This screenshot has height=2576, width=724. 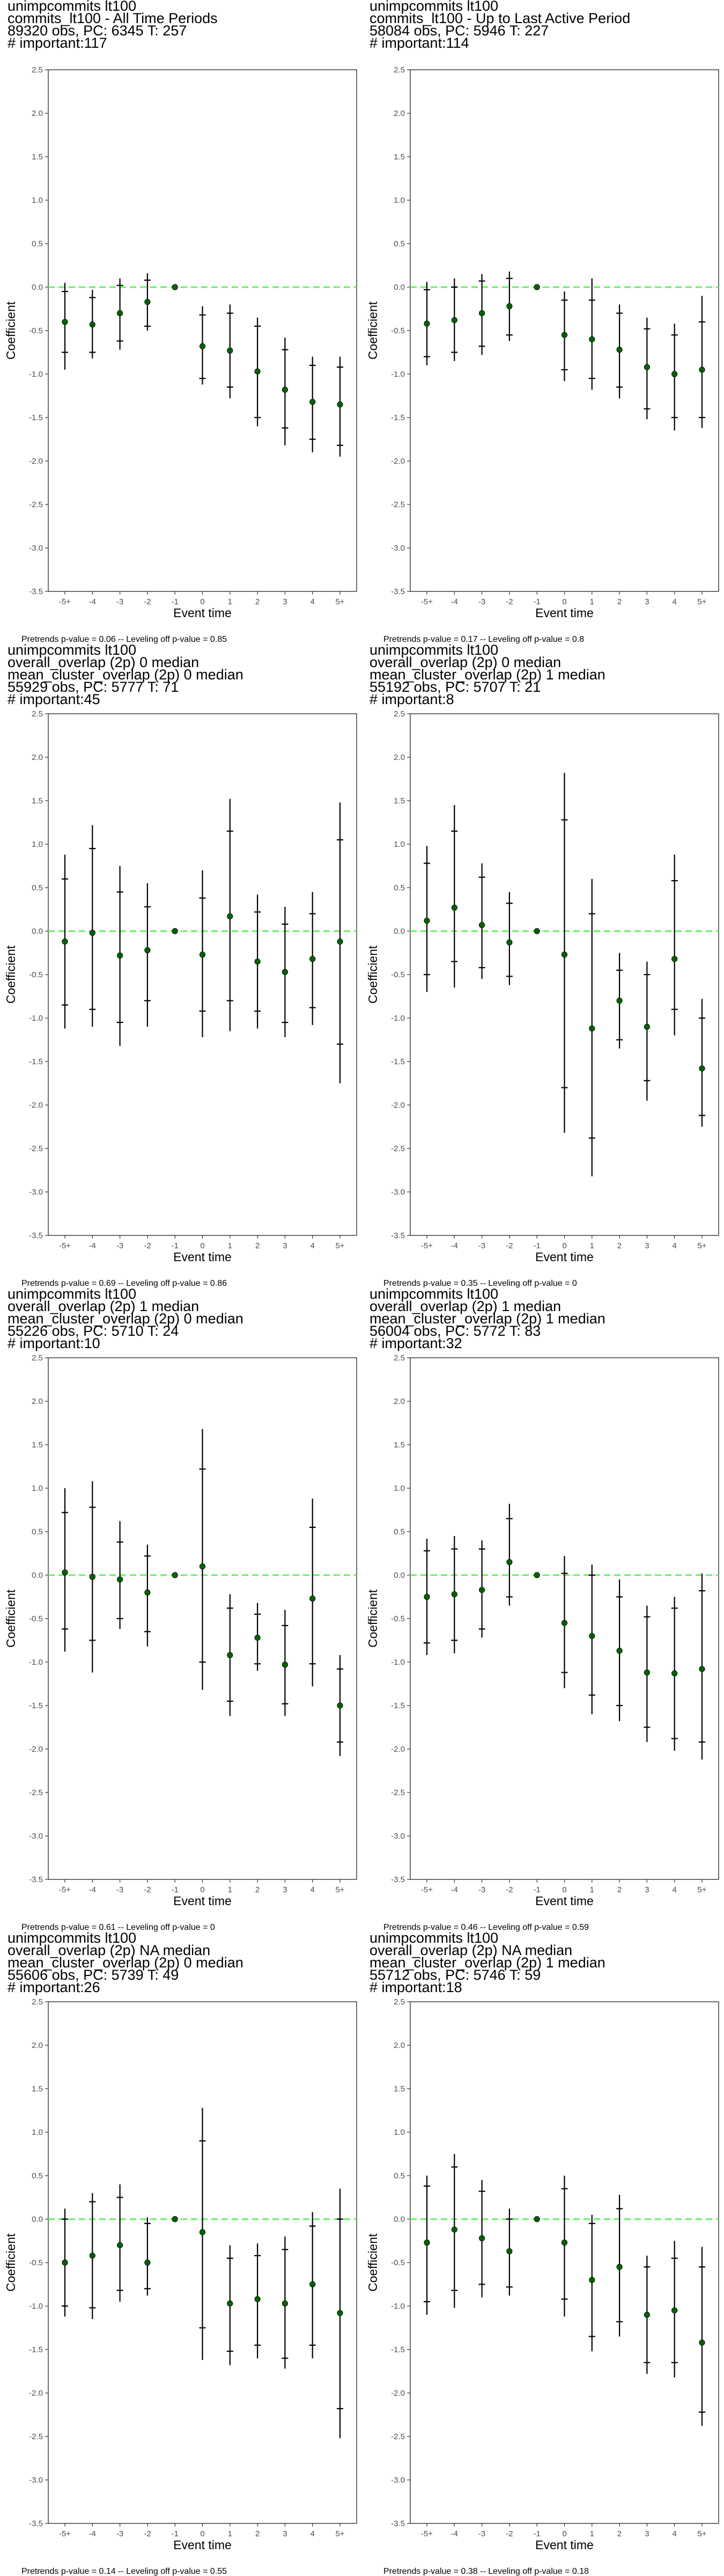 What do you see at coordinates (455, 1331) in the screenshot?
I see `chart-title-line: 56004 obs, PC: 5772 T: 83` at bounding box center [455, 1331].